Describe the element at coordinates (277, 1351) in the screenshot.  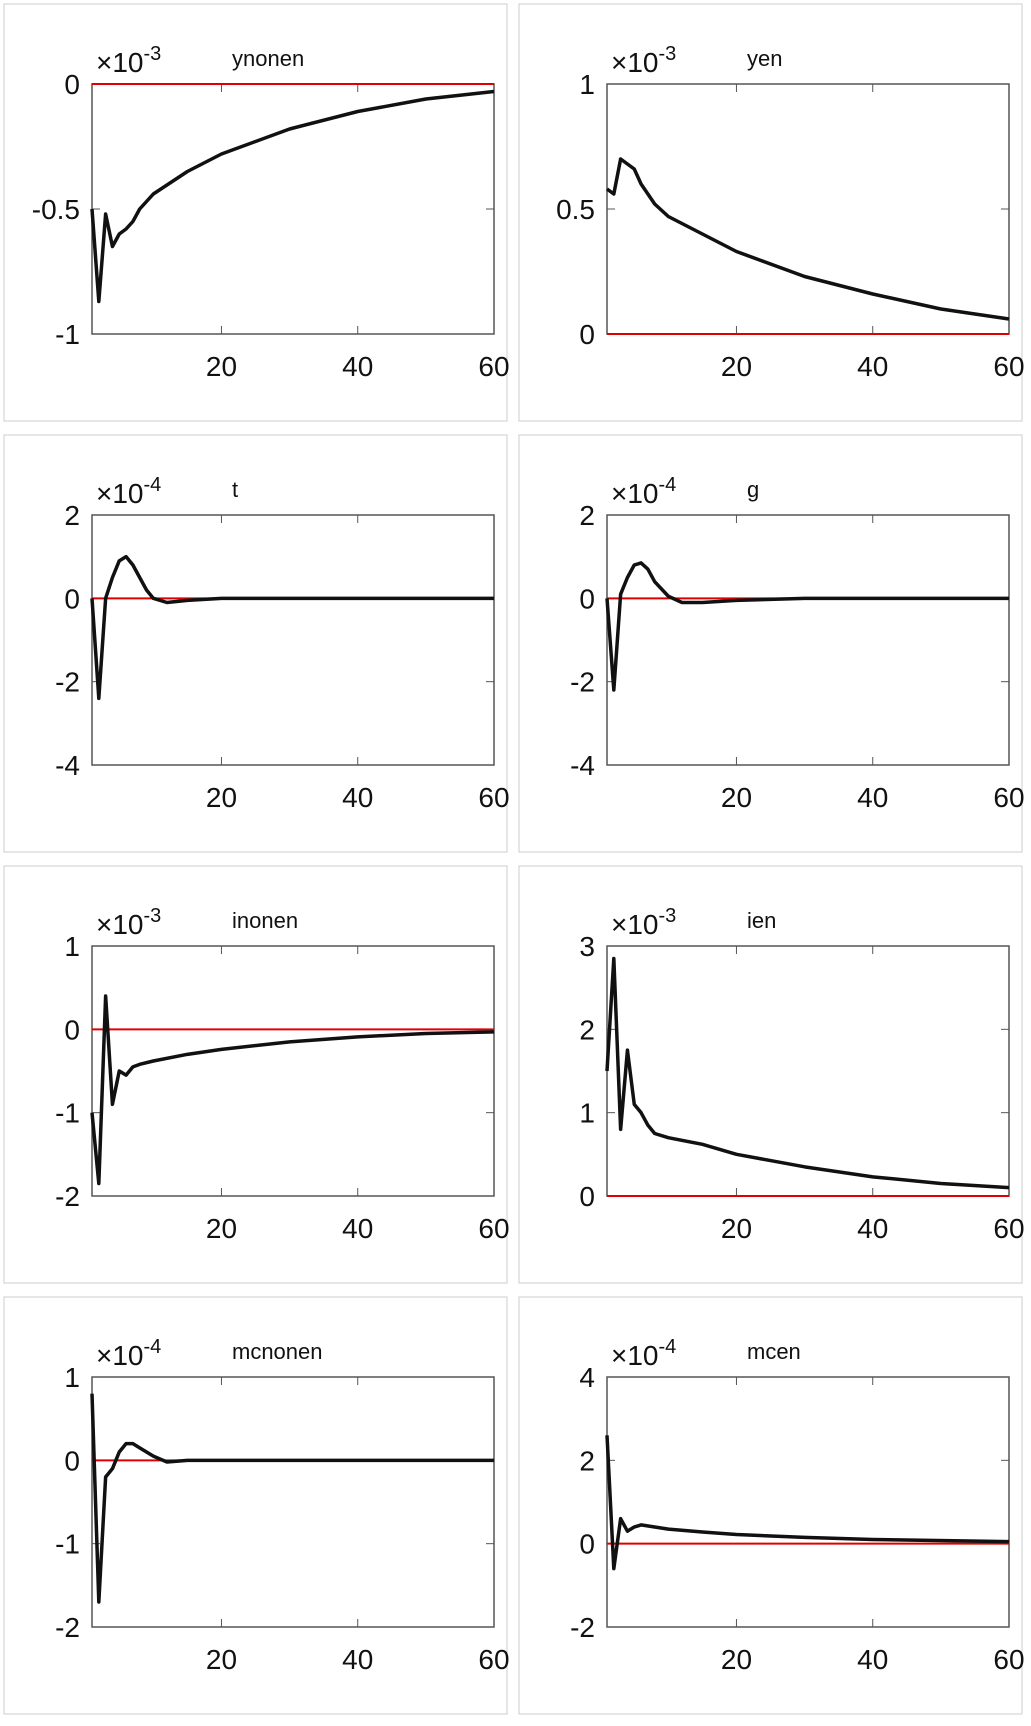
I see `chart-title: mcnonen` at that location.